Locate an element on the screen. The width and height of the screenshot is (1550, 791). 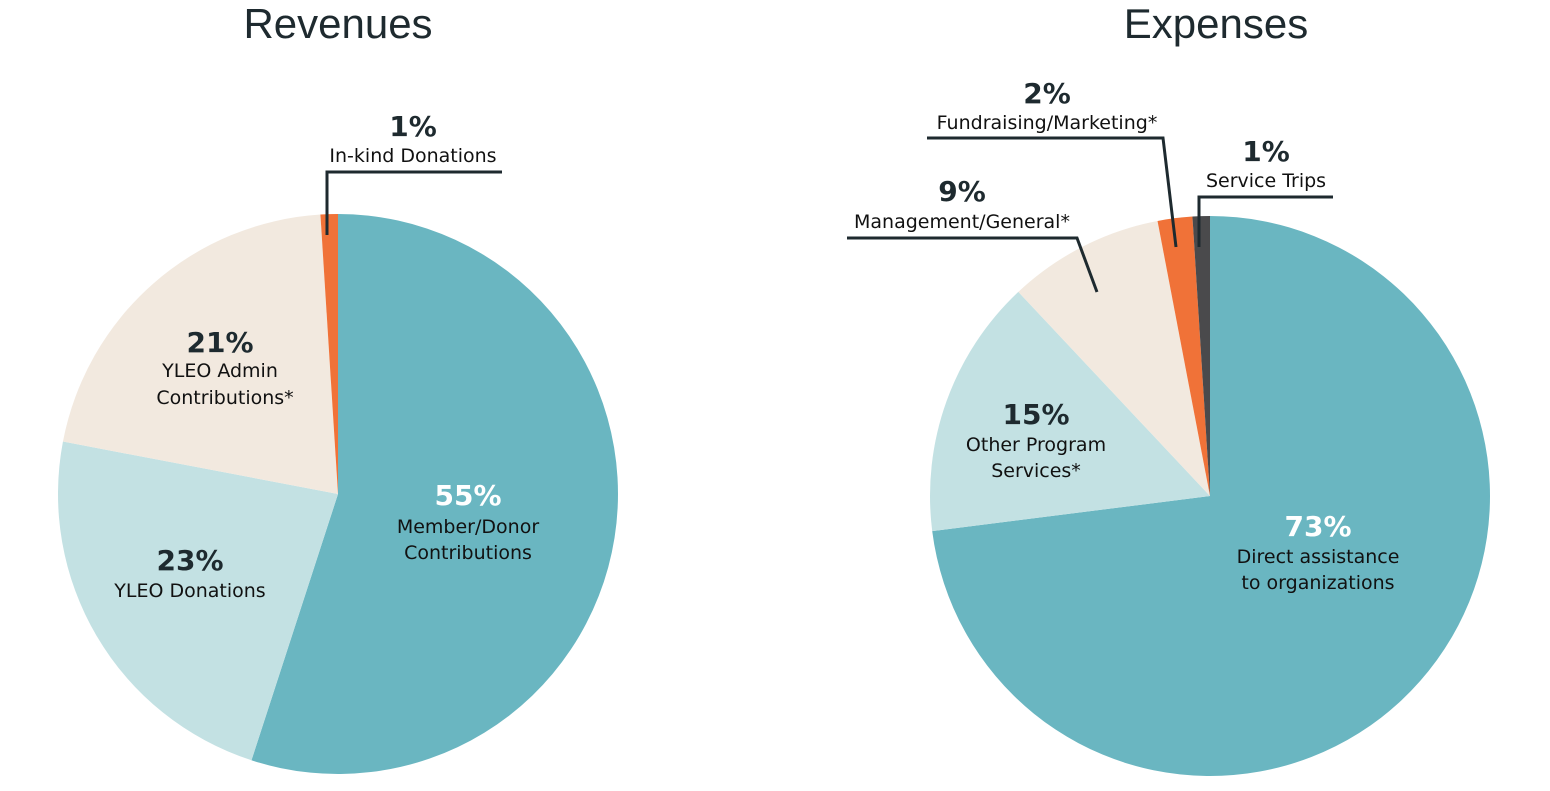
slice-percent-label: 21% is located at coordinates (219, 342).